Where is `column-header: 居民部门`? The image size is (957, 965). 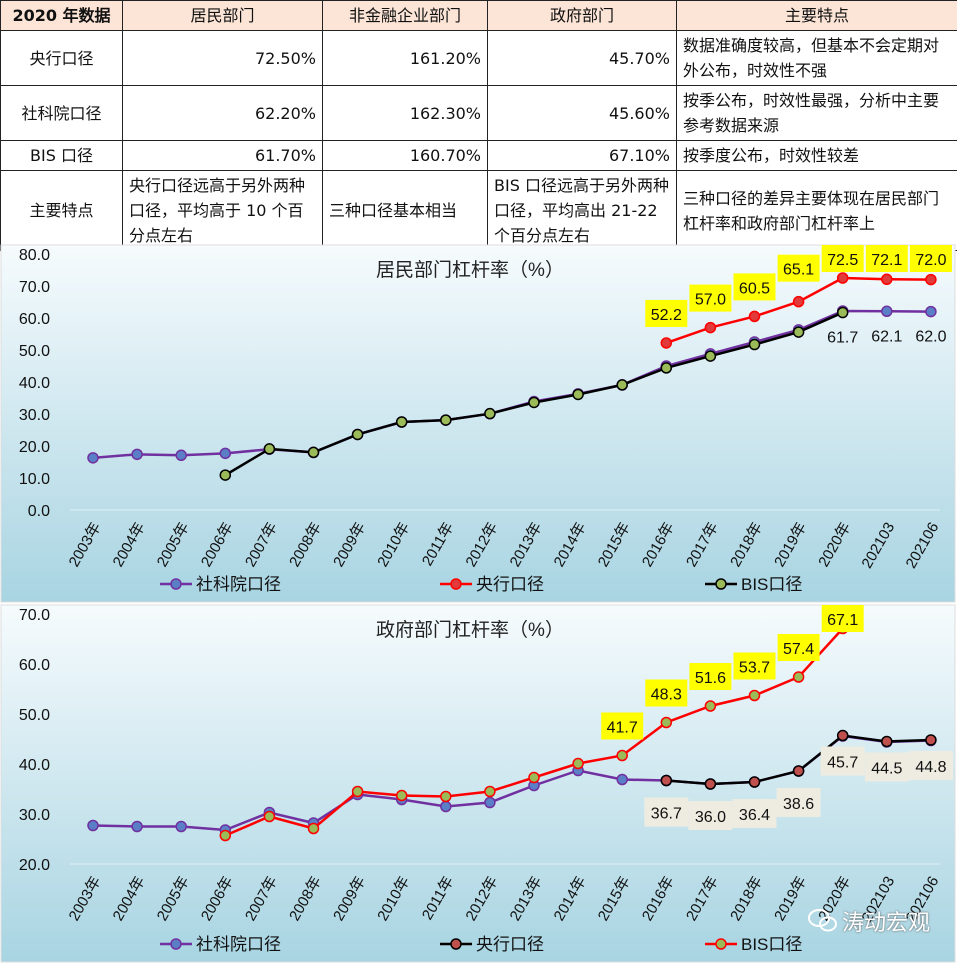 column-header: 居民部门 is located at coordinates (222, 15).